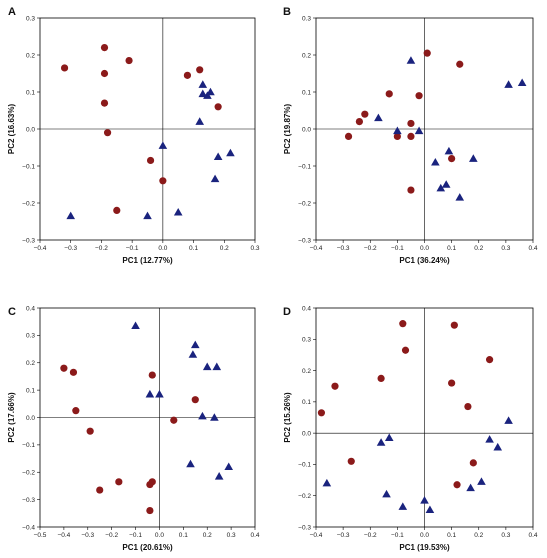  Describe the element at coordinates (40, 535) in the screenshot. I see `x-tick-label: −0.5` at that location.